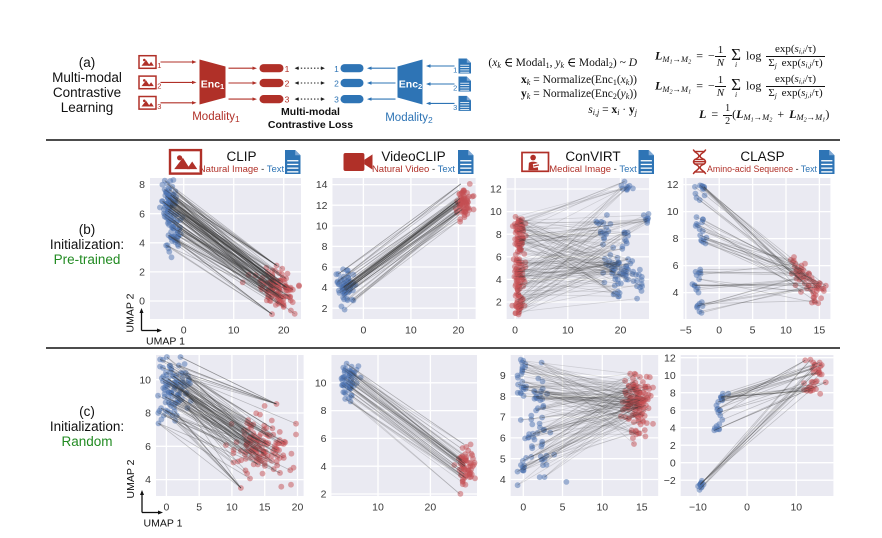 The height and width of the screenshot is (538, 882). What do you see at coordinates (686, 331) in the screenshot?
I see `svg-text: −5` at bounding box center [686, 331].